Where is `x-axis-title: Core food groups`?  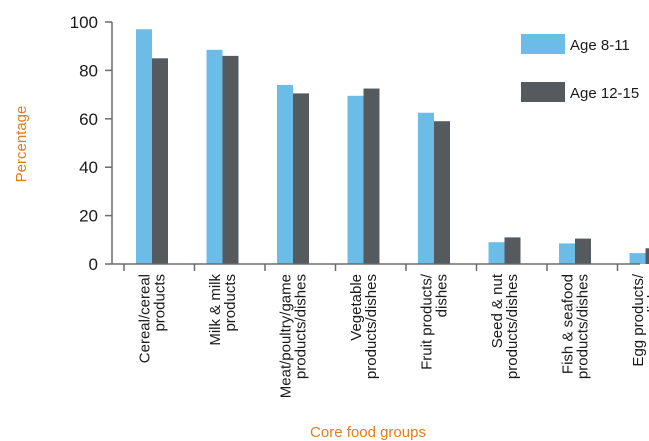
x-axis-title: Core food groups is located at coordinates (368, 432).